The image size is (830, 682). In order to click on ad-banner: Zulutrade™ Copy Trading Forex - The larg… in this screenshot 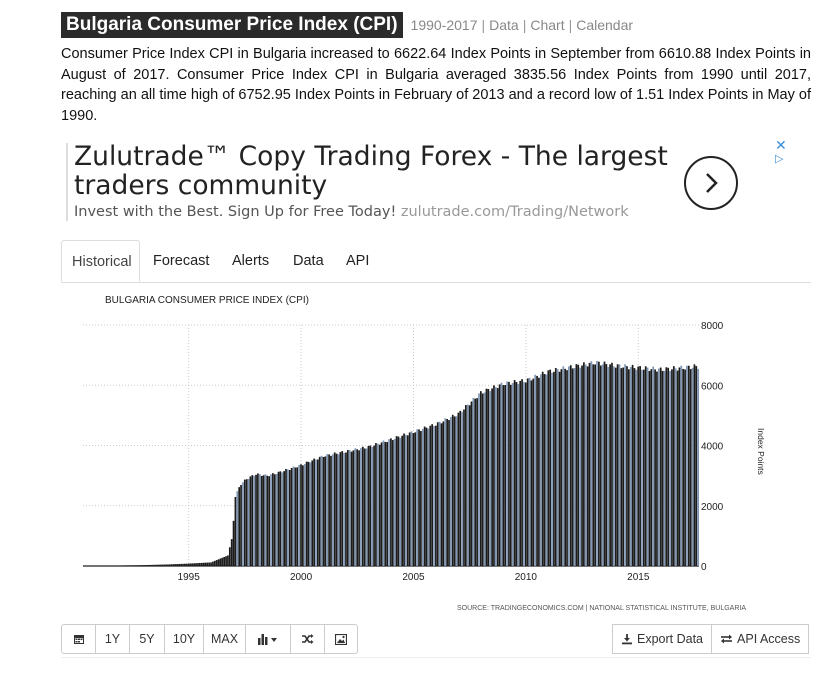, I will do `click(426, 182)`.